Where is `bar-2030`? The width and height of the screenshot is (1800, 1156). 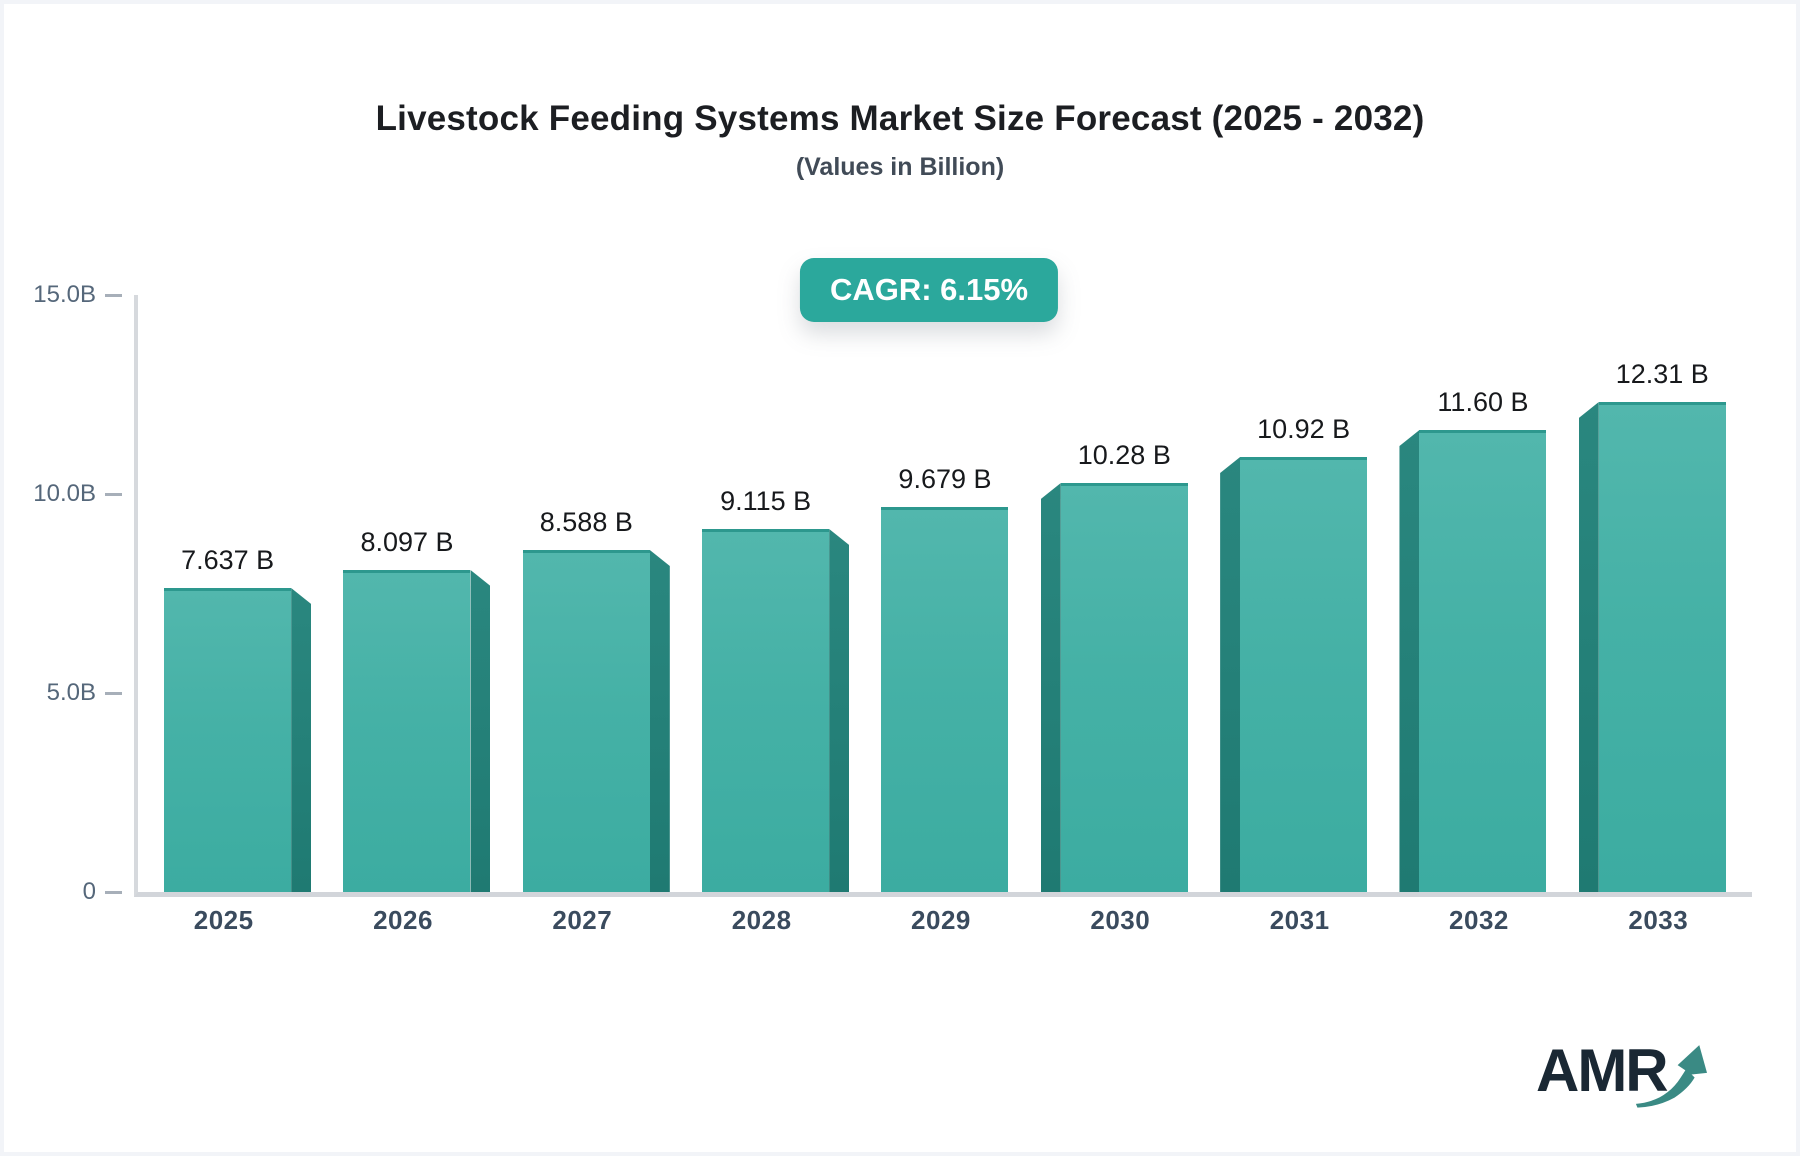
bar-2030 is located at coordinates (1124, 687).